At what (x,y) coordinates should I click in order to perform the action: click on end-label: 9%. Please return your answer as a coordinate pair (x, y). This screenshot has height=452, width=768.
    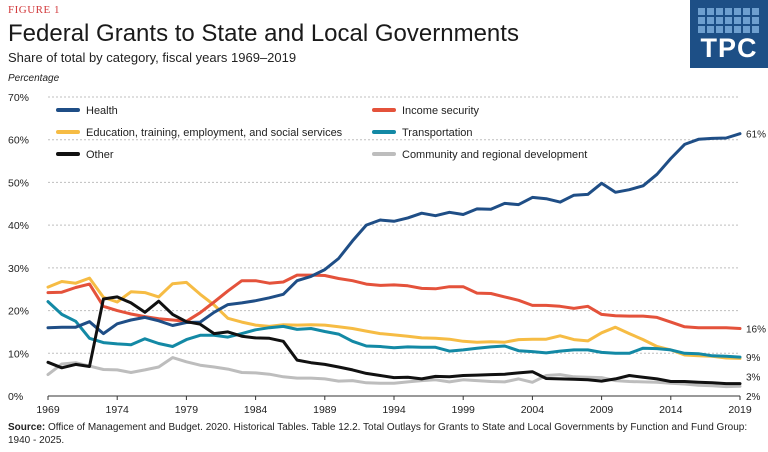
    Looking at the image, I should click on (753, 358).